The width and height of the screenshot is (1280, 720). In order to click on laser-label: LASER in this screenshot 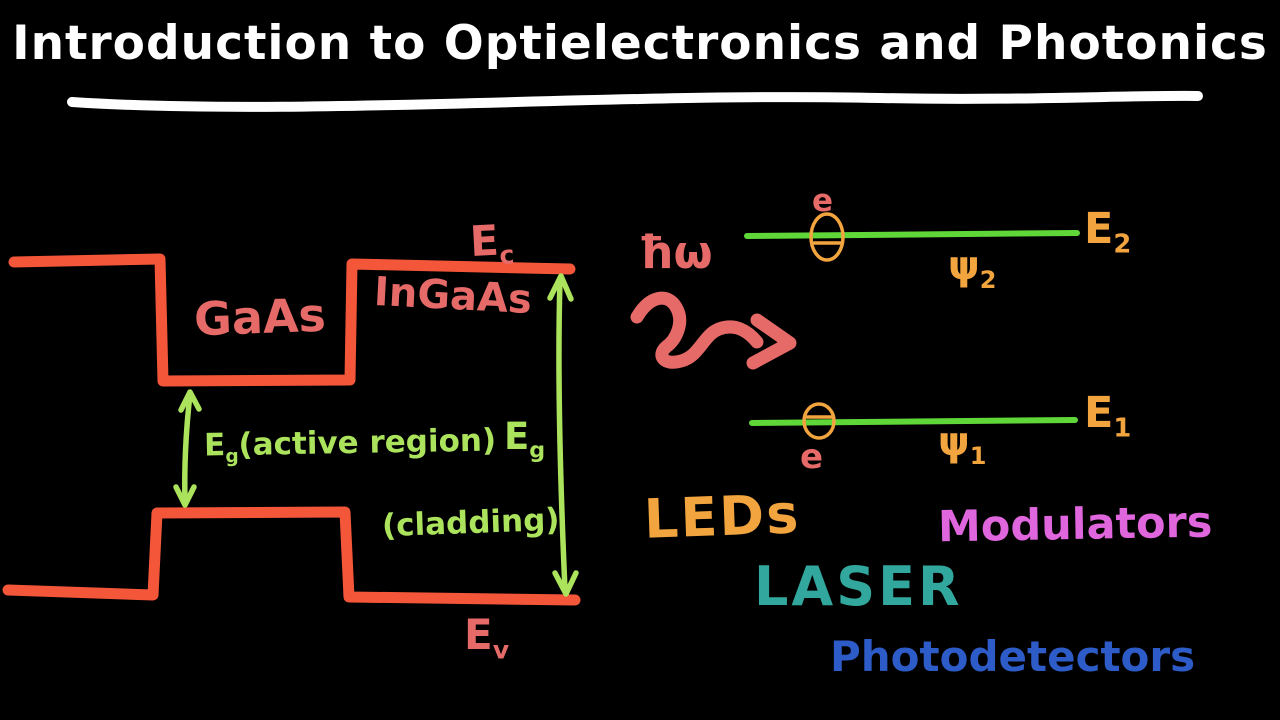, I will do `click(858, 586)`.